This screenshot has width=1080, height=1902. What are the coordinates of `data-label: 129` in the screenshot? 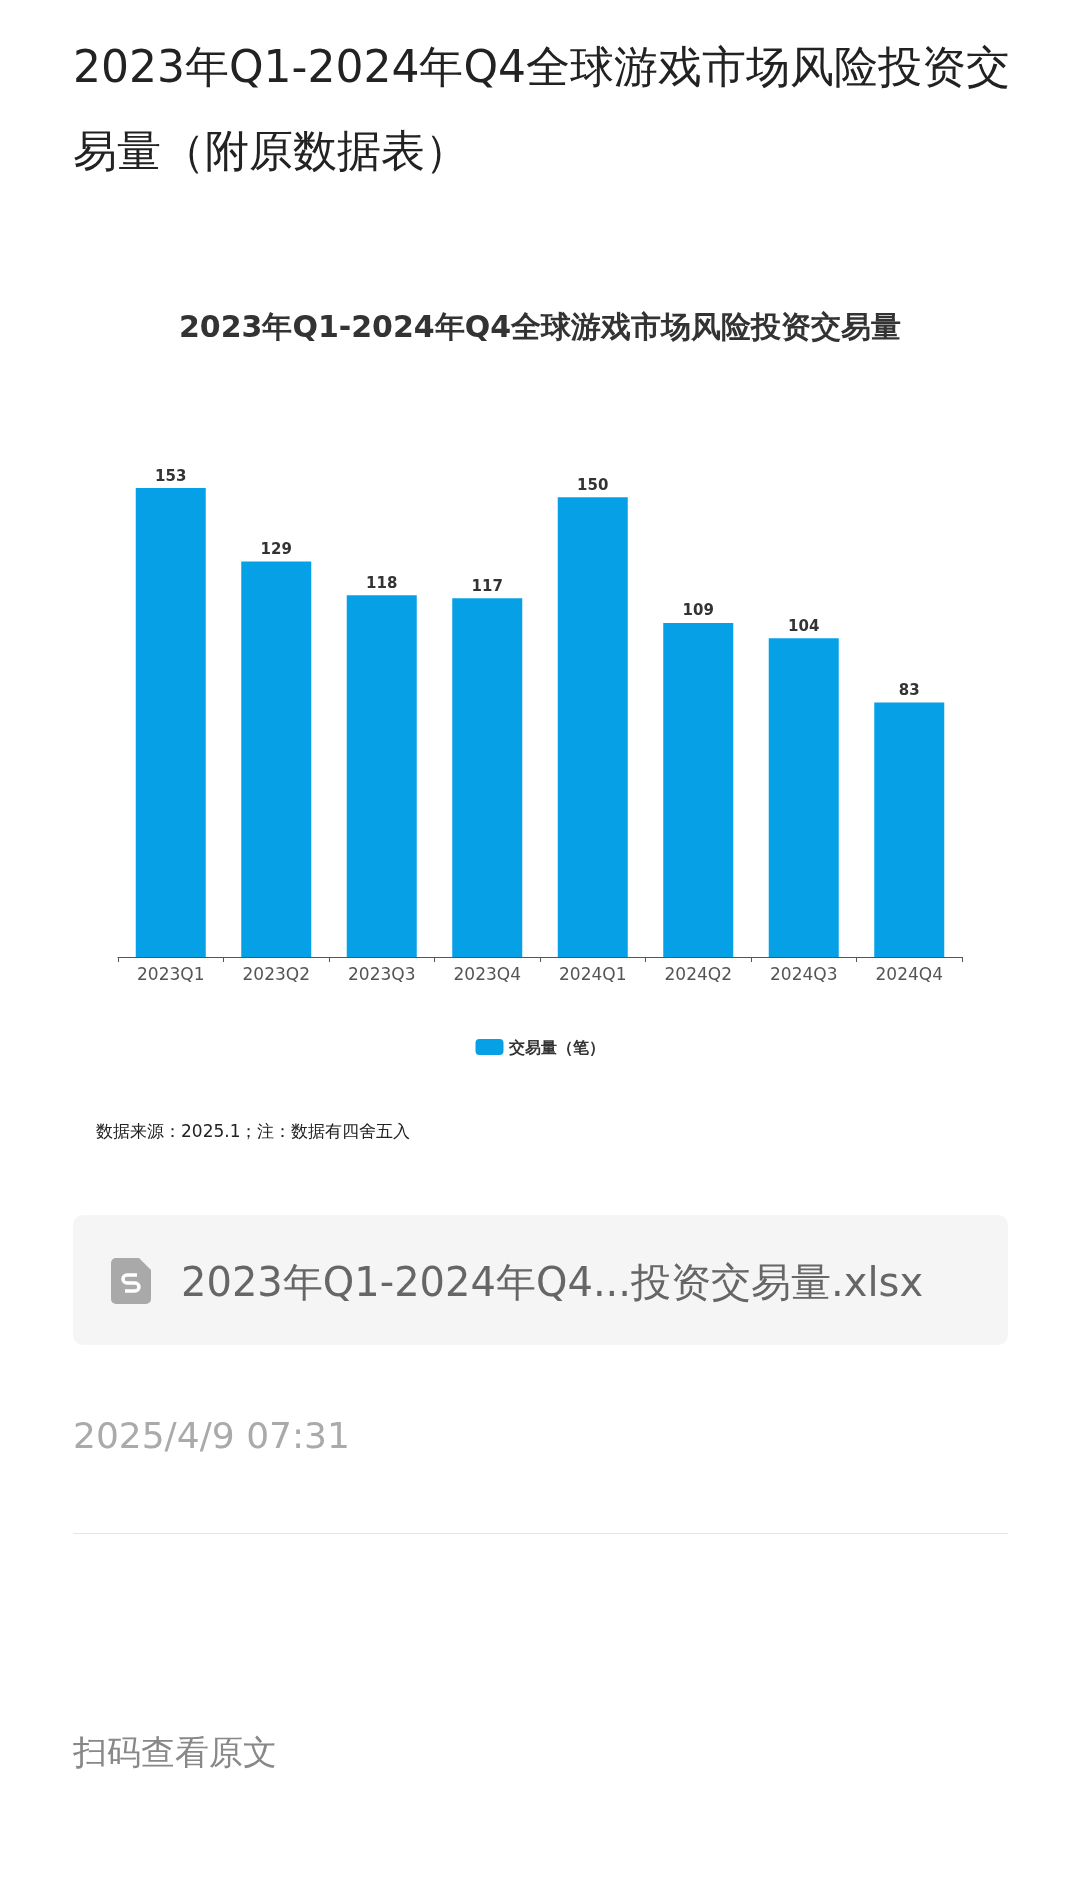 It's located at (276, 549).